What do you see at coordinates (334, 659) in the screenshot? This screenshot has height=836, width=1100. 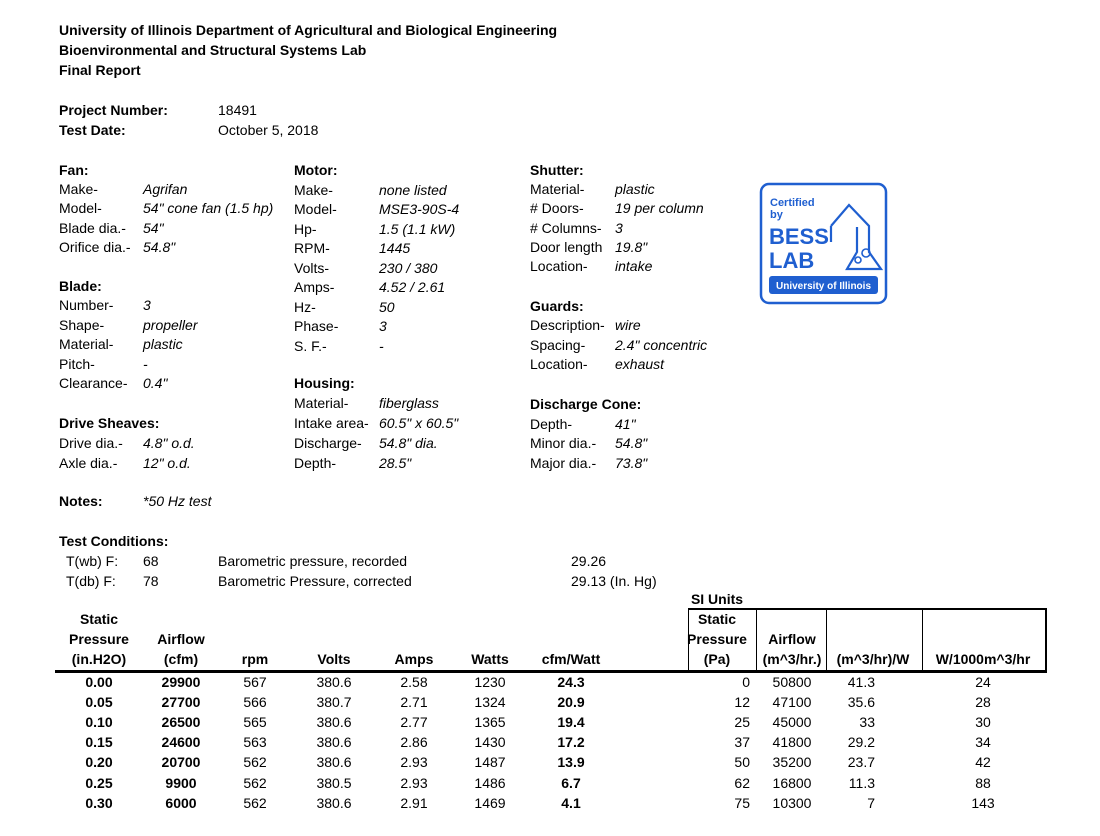 I see `column-header: Volts` at bounding box center [334, 659].